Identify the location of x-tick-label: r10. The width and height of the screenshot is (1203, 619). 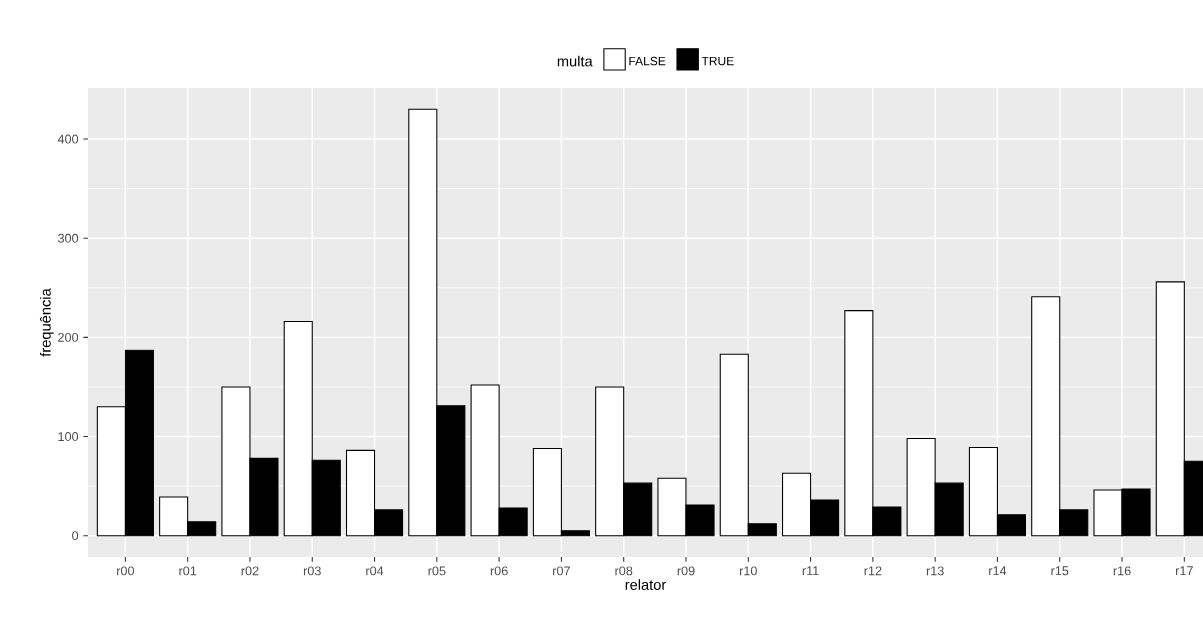
(748, 571).